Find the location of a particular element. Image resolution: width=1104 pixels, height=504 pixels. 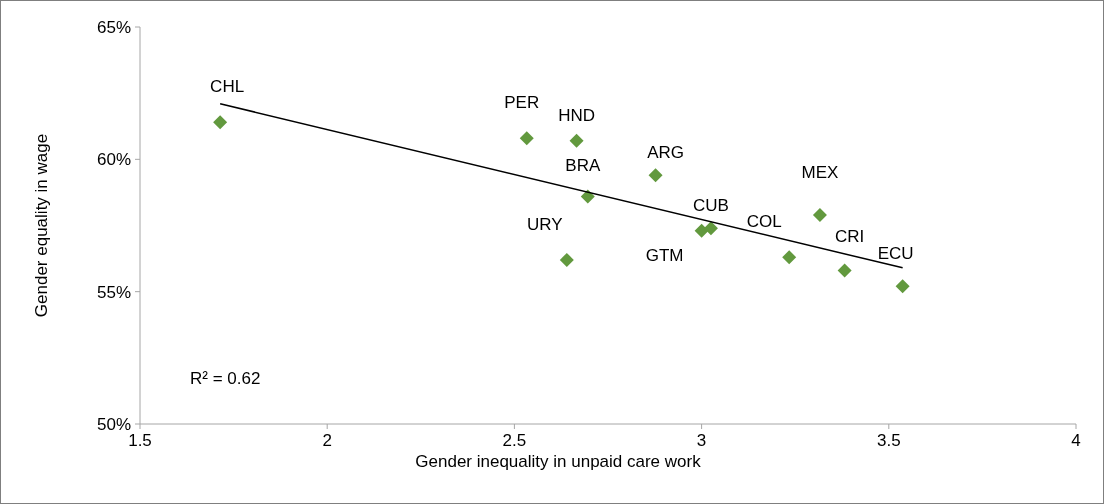

annotation: COL is located at coordinates (764, 222).